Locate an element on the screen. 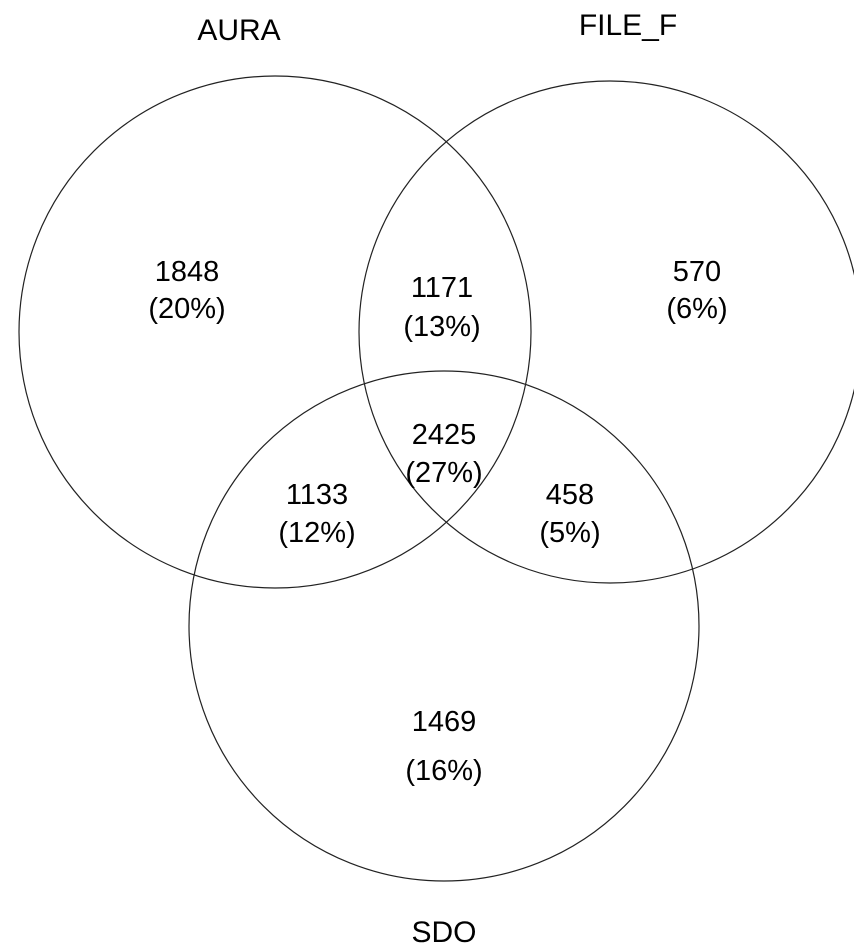 The width and height of the screenshot is (854, 952). aura-sdo-percent: (12%) is located at coordinates (316, 533).